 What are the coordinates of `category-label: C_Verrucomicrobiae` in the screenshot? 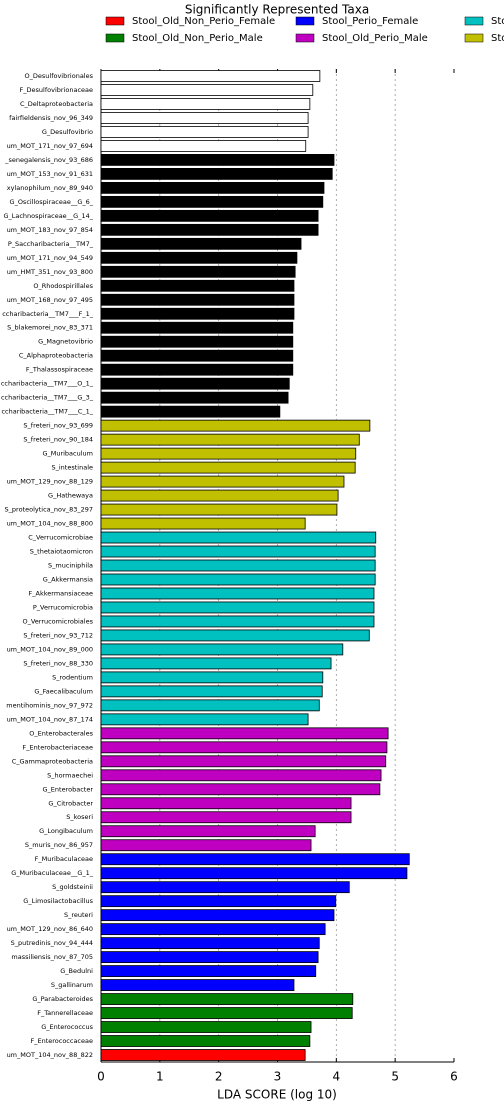 It's located at (60, 538).